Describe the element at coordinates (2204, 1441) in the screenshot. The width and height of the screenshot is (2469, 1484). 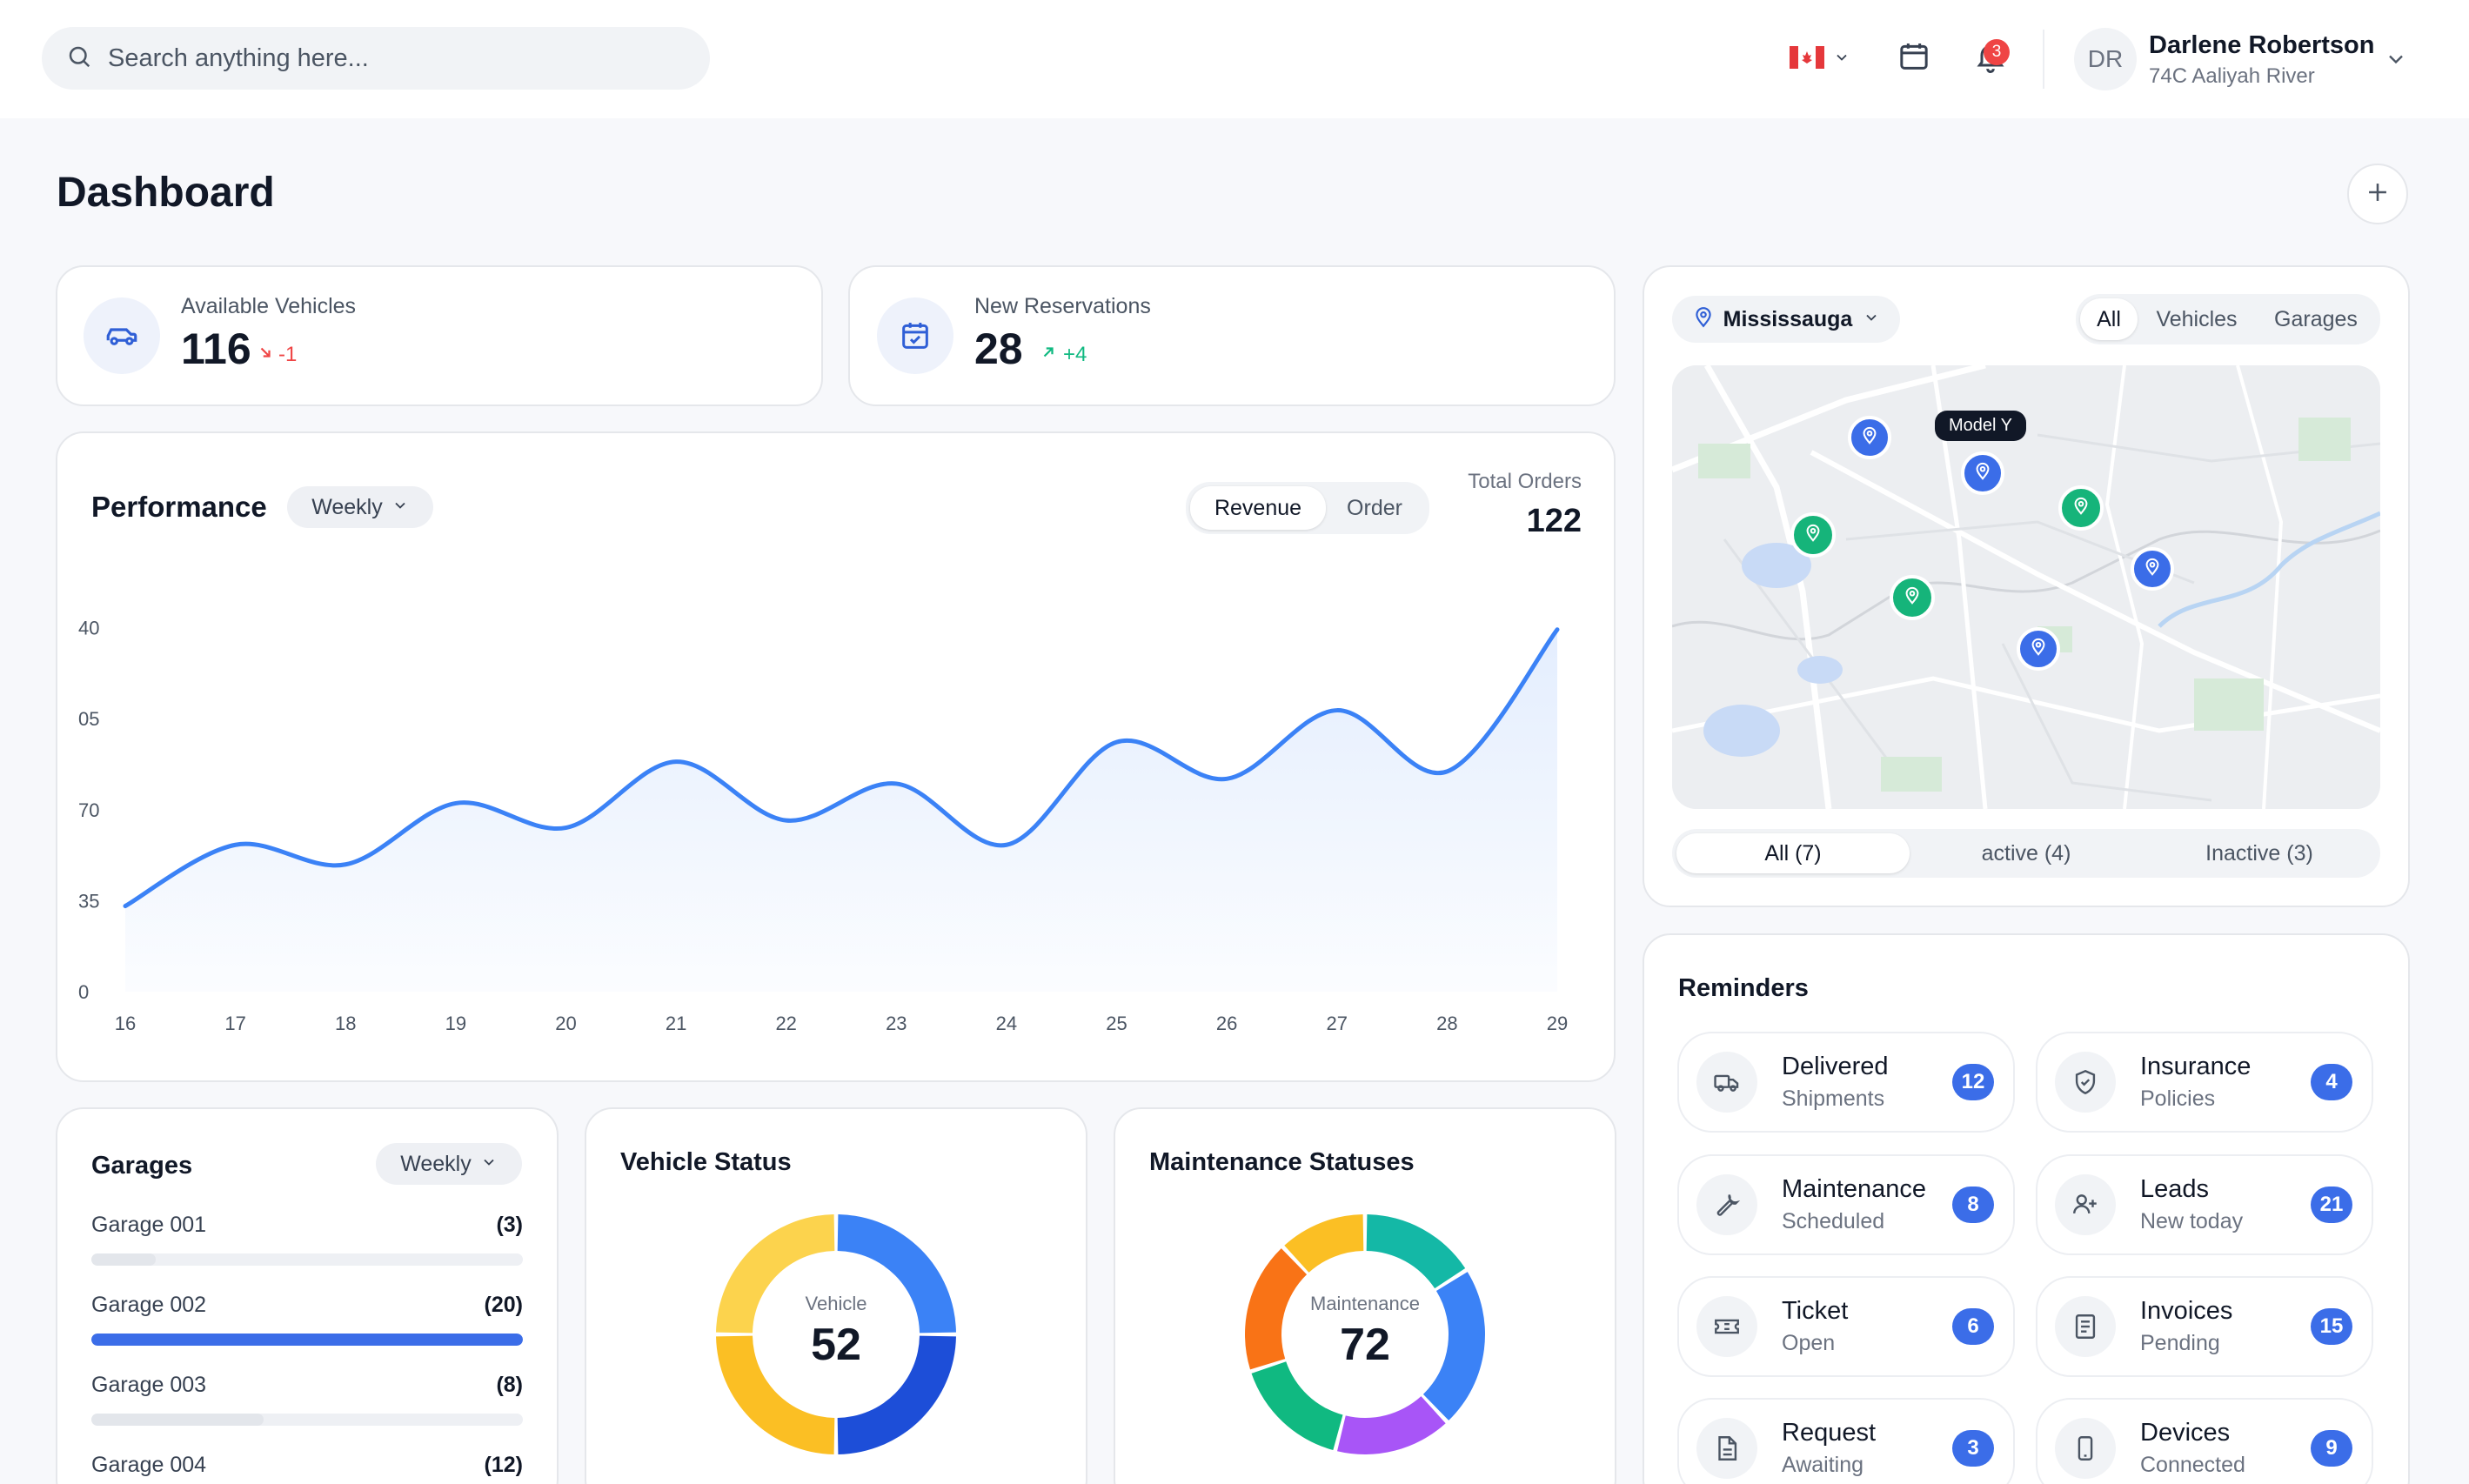
I see `reminder-item-devices: Devices Connected 9` at that location.